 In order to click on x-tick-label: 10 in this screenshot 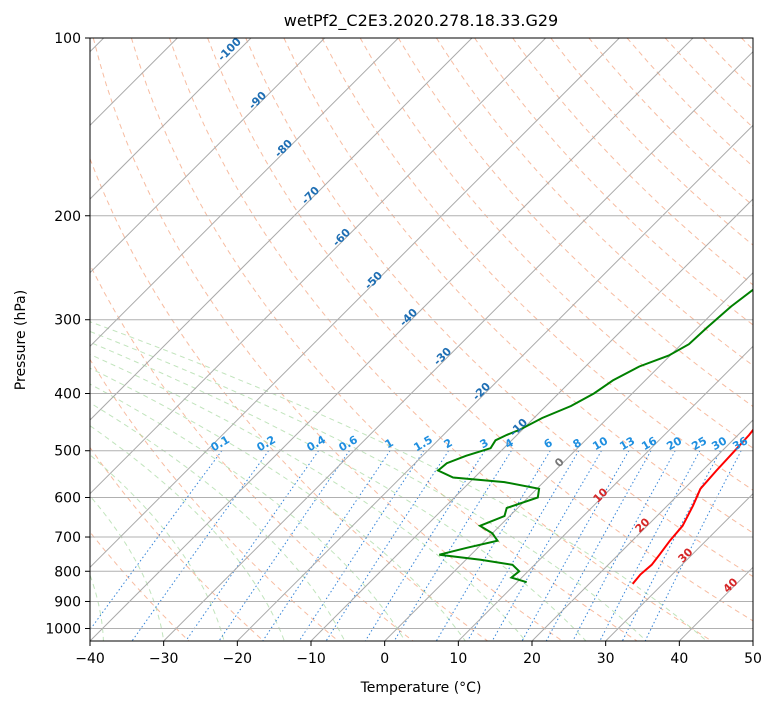, I will do `click(458, 659)`.